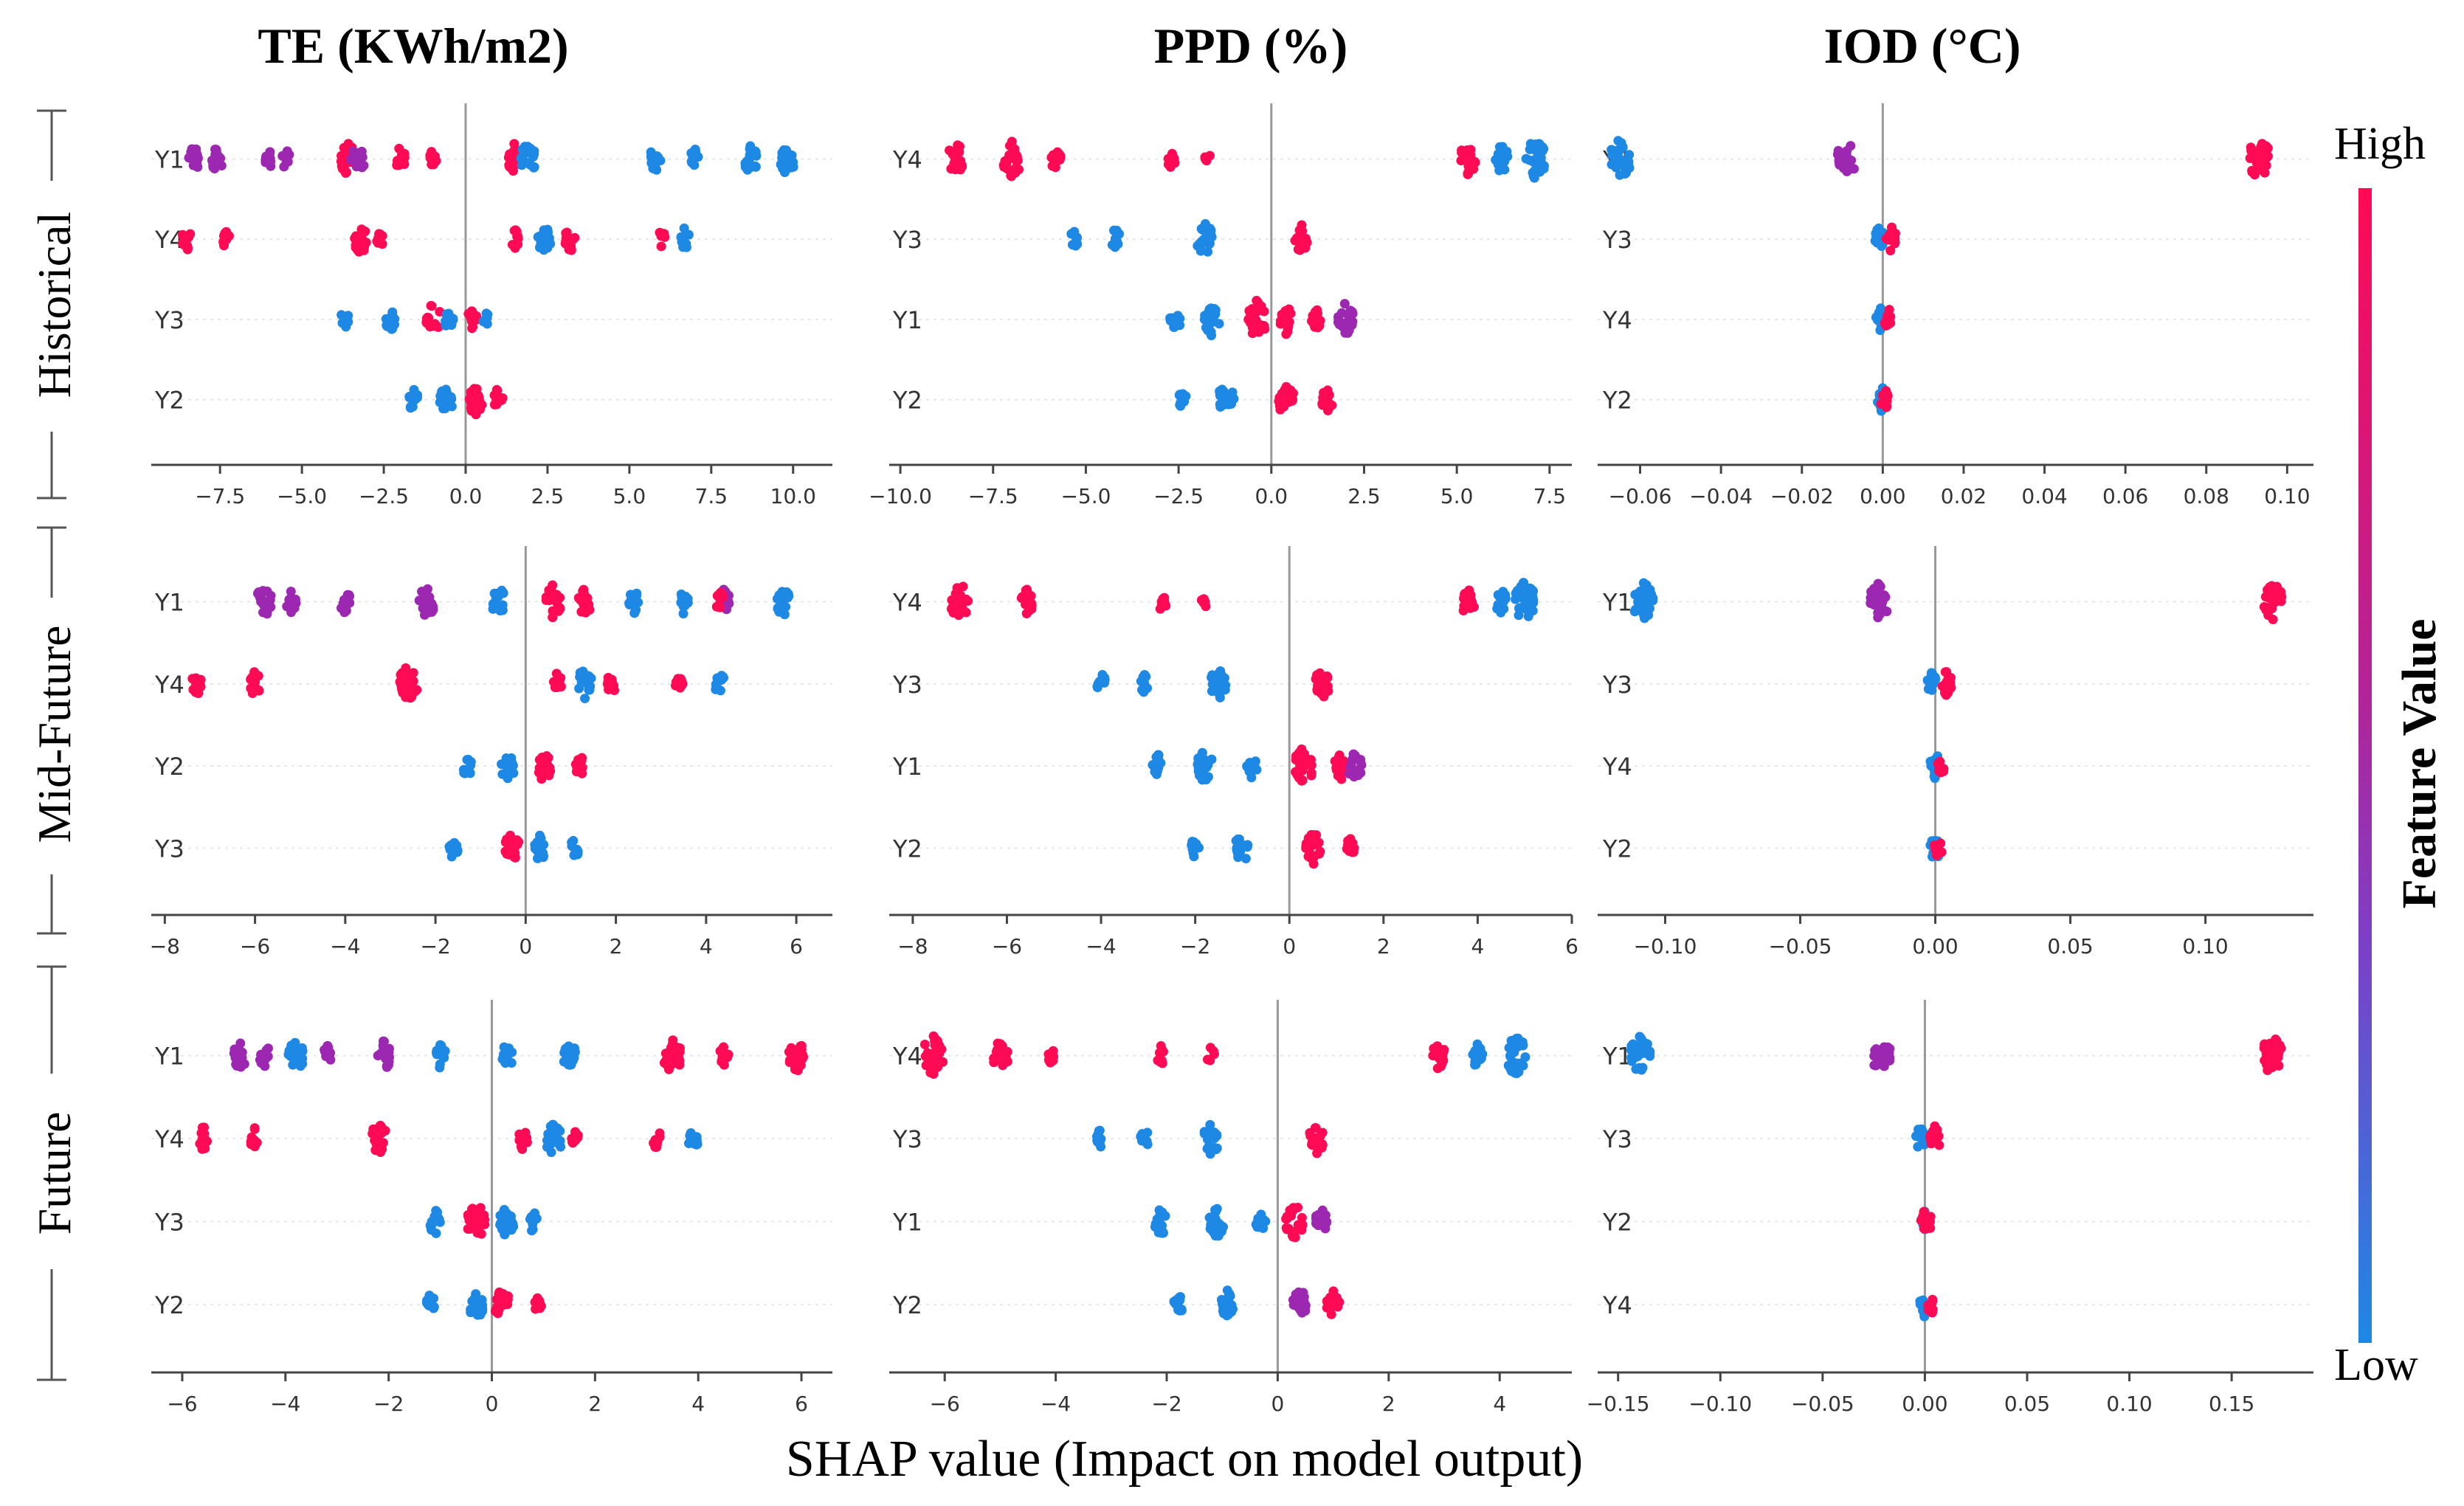 This screenshot has height=1506, width=2464. Describe the element at coordinates (54, 1172) in the screenshot. I see `row-label-future: Future` at that location.